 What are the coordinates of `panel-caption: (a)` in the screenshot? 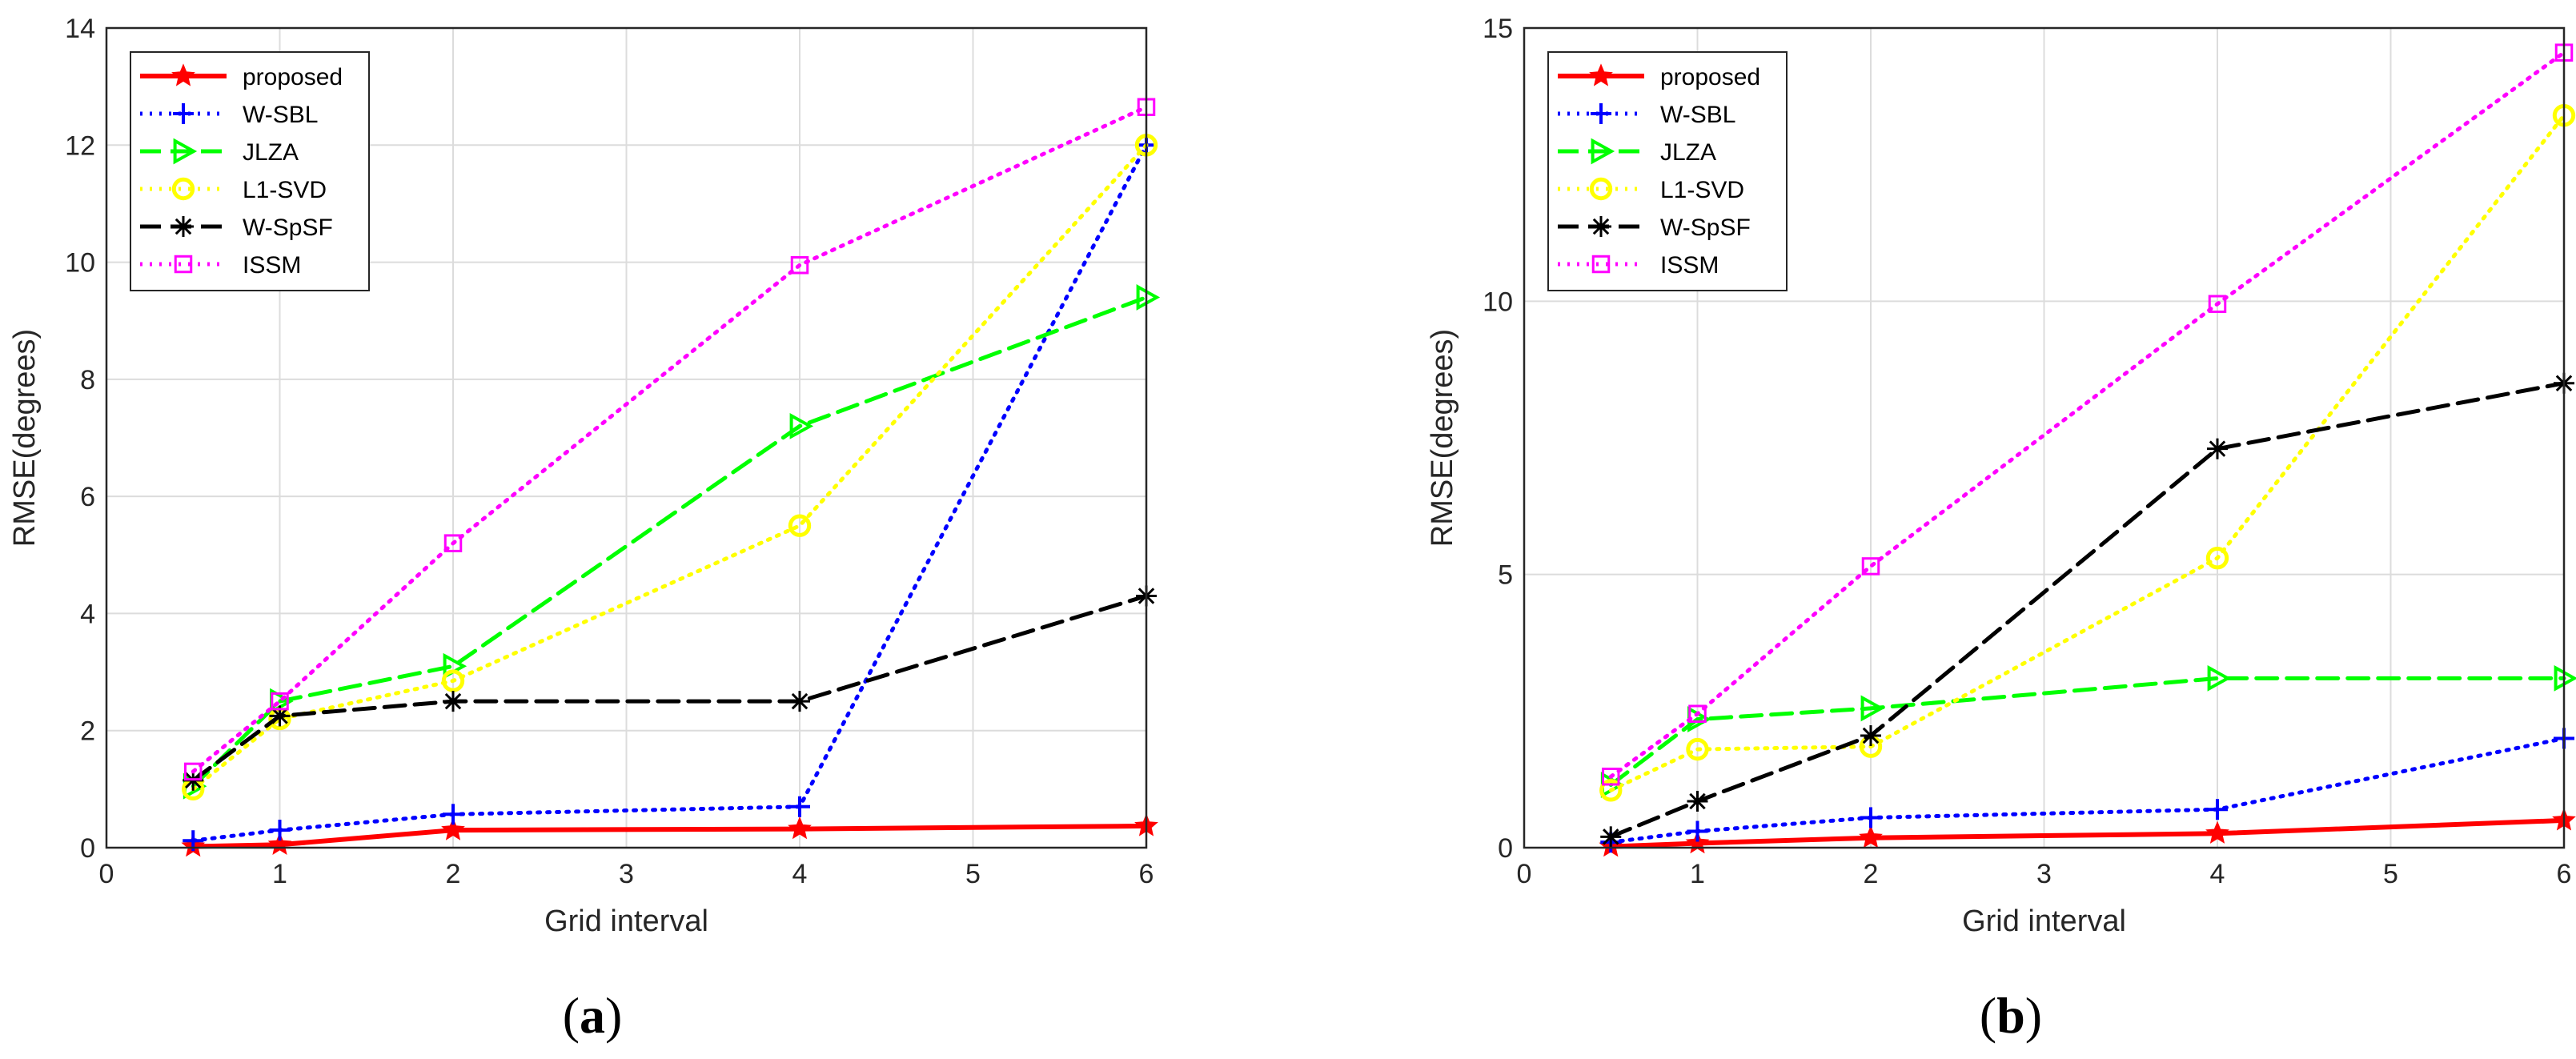 It's located at (593, 1015).